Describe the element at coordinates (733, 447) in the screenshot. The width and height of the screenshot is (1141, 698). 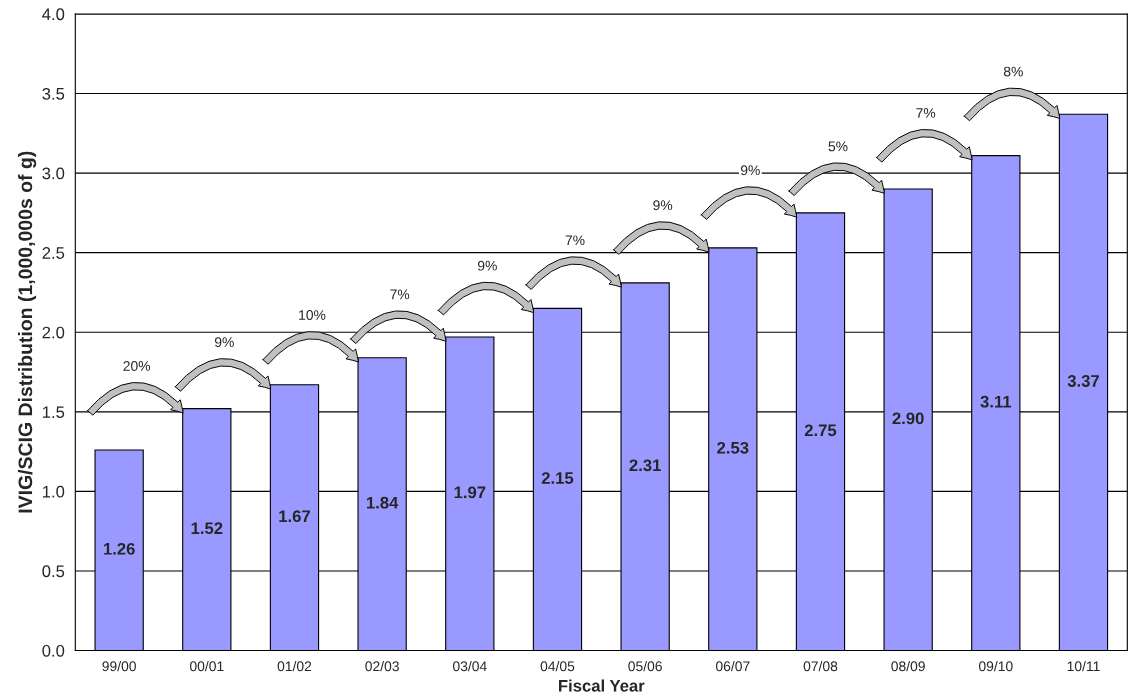
I see `data-label: 2.53` at that location.